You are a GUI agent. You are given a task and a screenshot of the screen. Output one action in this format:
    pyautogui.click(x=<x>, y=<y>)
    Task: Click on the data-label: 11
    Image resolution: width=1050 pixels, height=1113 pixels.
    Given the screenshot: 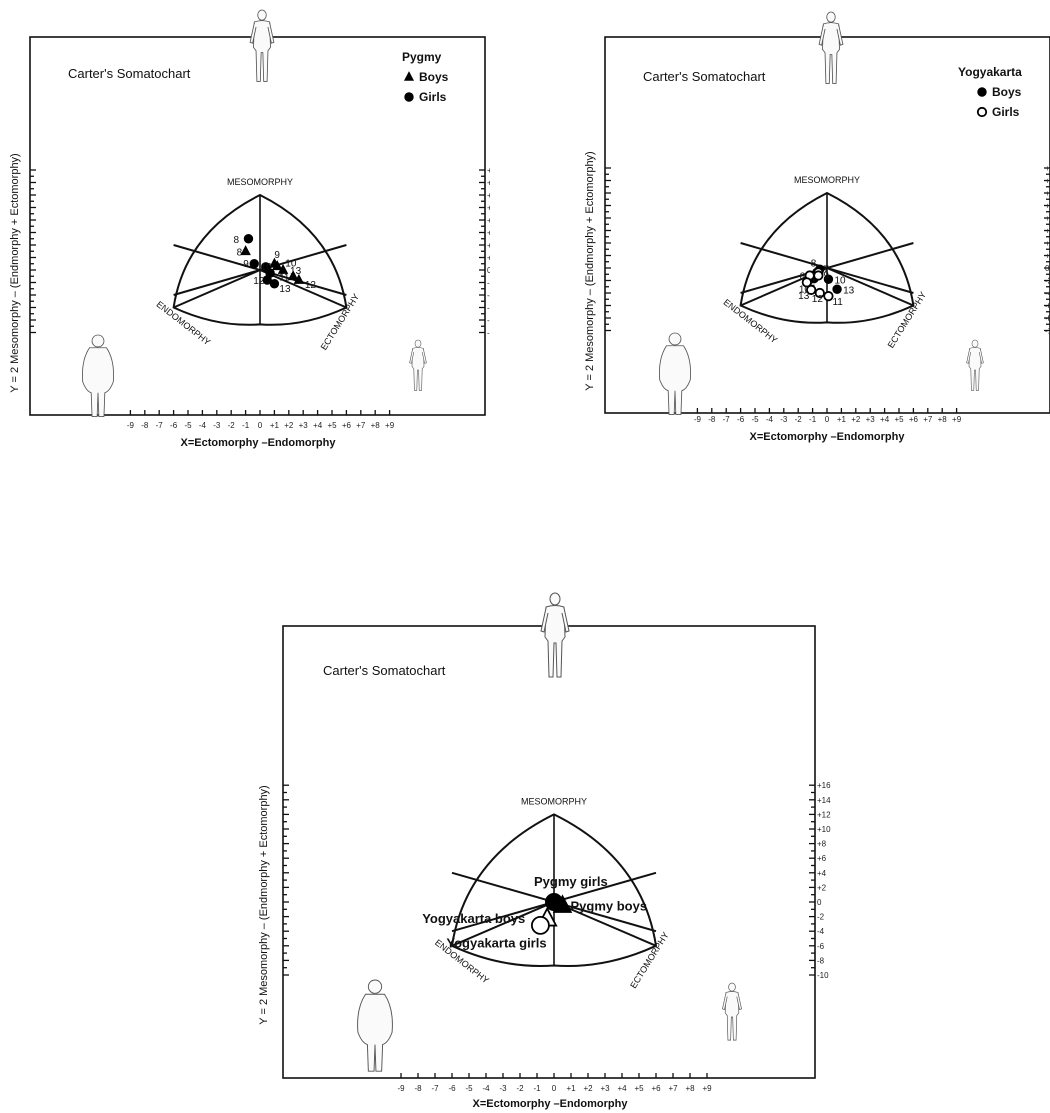 What is the action you would take?
    pyautogui.click(x=284, y=277)
    